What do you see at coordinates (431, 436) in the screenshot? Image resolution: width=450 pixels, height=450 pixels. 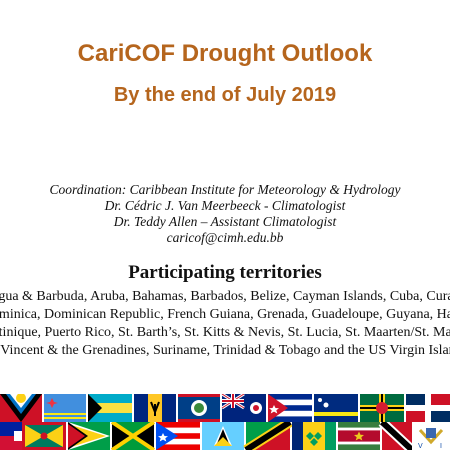 I see `usvi-flag: V I` at bounding box center [431, 436].